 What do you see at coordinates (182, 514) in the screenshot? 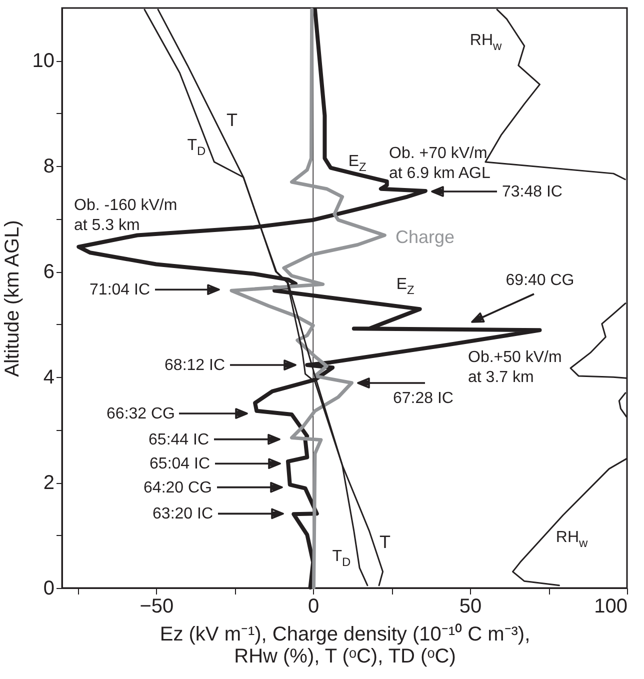
I see `annotation: 63:20 IC` at bounding box center [182, 514].